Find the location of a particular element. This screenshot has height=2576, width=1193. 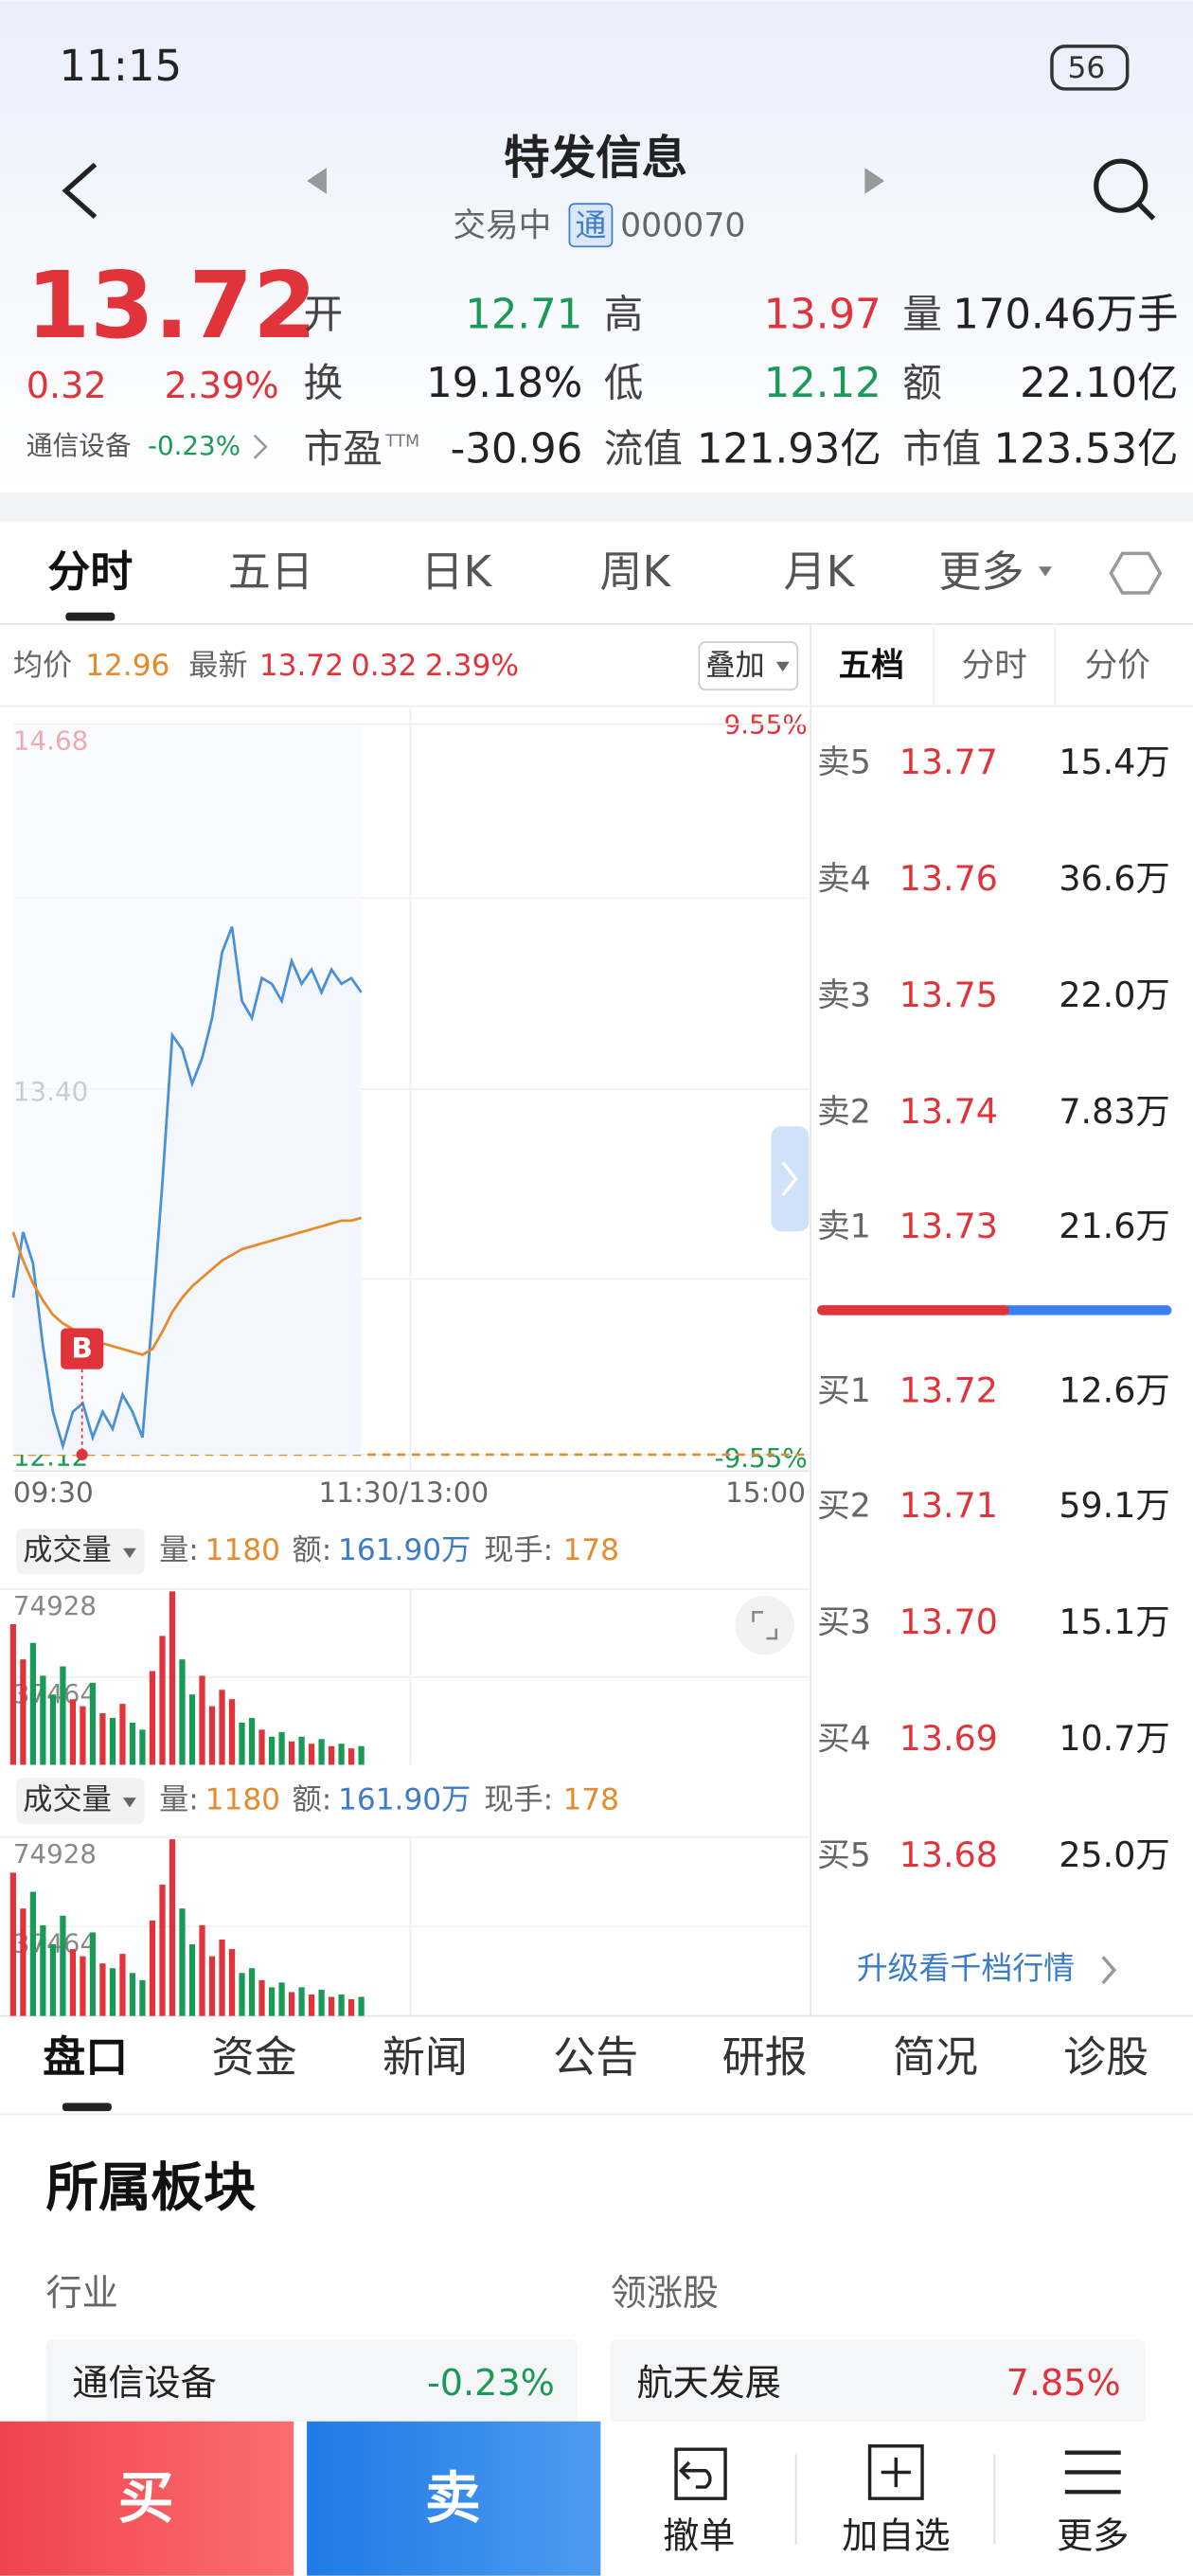

stat-label: 开 is located at coordinates (324, 314).